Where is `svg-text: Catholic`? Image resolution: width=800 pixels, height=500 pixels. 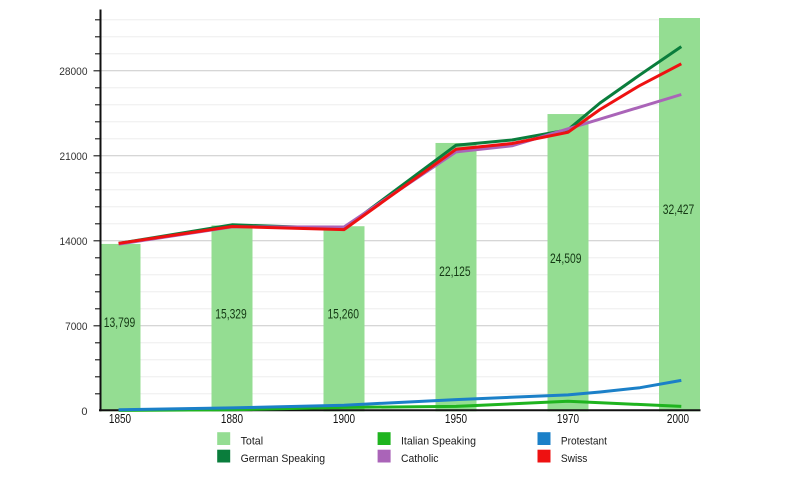
svg-text: Catholic is located at coordinates (420, 459).